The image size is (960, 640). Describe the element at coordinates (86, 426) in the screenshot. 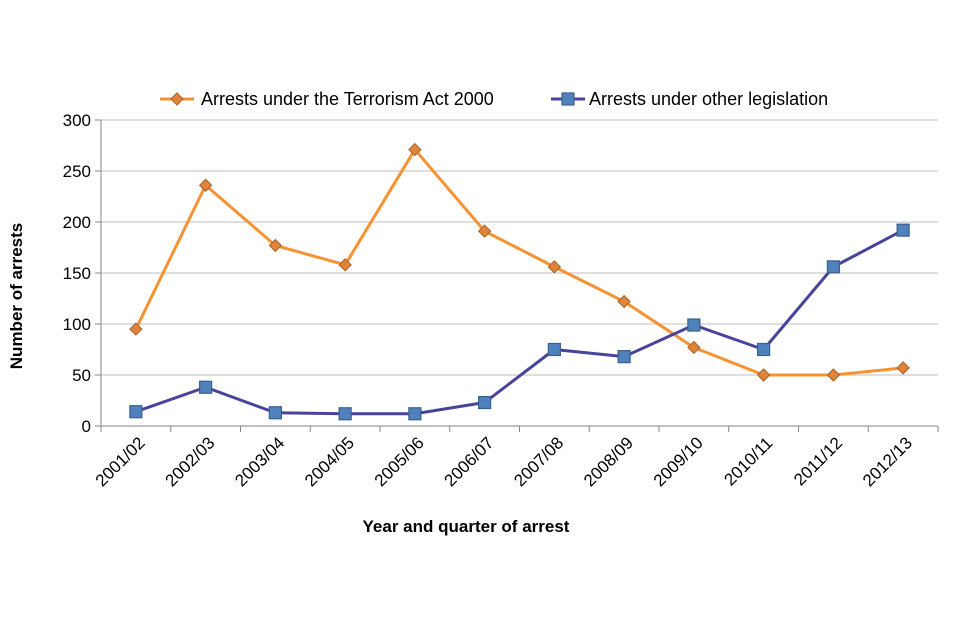

I see `y-tick-label: 0` at that location.